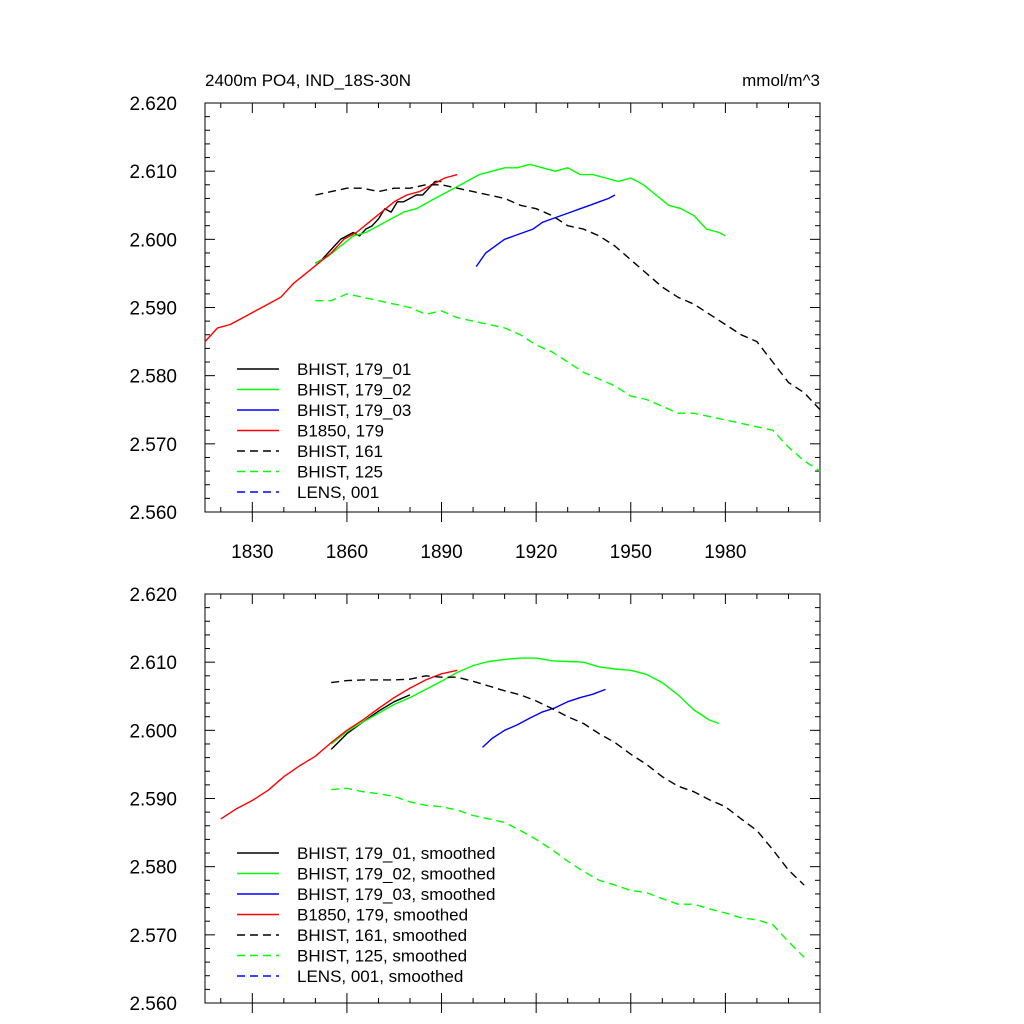 The width and height of the screenshot is (1024, 1024). Describe the element at coordinates (382, 935) in the screenshot. I see `legend-label: BHIST, 161, smoothed` at that location.